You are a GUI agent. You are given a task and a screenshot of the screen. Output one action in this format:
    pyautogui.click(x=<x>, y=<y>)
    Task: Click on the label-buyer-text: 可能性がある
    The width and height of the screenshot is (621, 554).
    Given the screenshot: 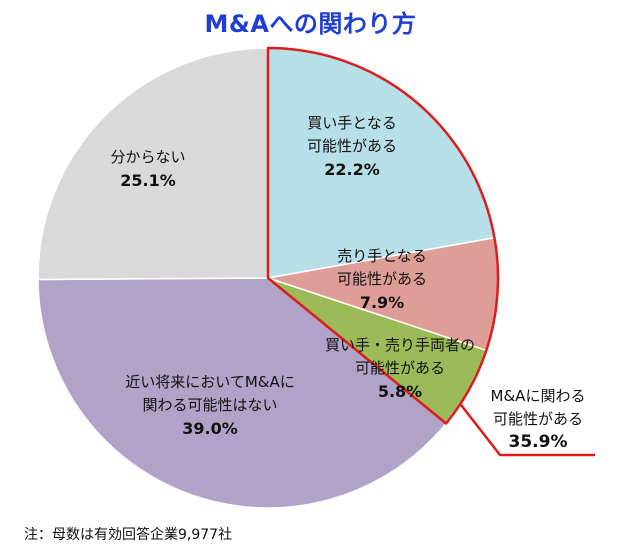 What is the action you would take?
    pyautogui.click(x=351, y=146)
    